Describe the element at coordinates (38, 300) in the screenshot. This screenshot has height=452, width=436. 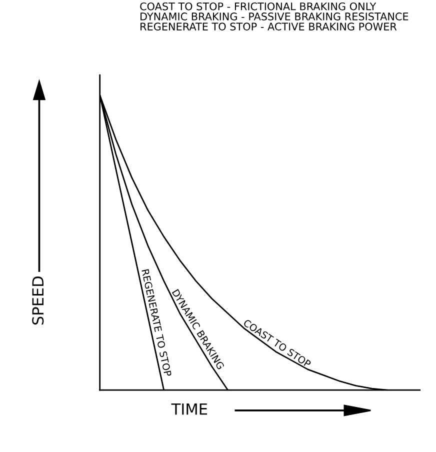
I see `y-axis-title: SPEED` at that location.